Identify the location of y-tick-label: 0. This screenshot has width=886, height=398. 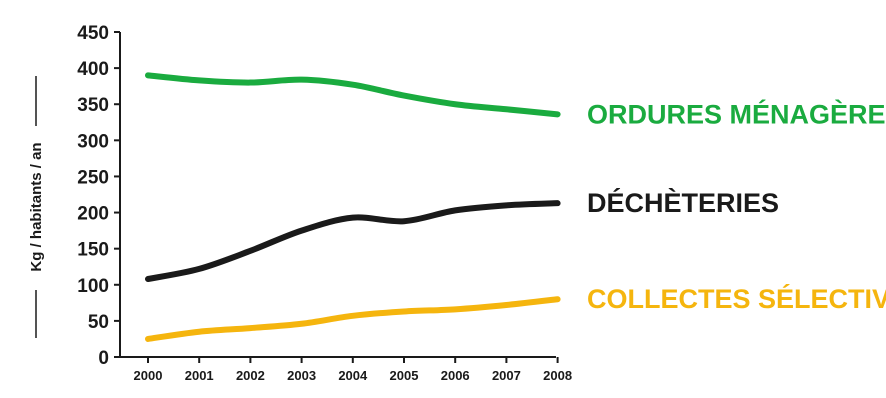
(103, 358).